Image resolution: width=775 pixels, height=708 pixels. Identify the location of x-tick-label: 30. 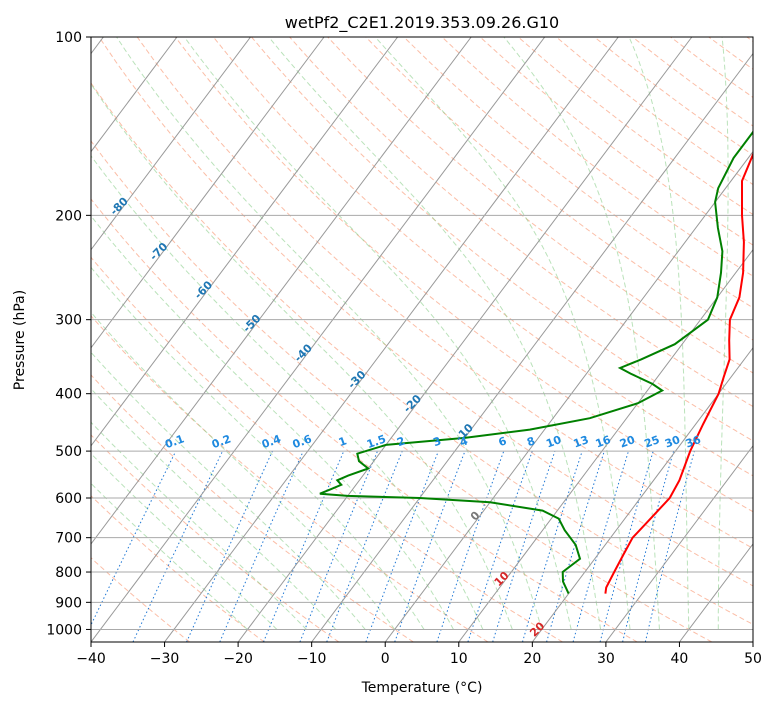
(606, 659).